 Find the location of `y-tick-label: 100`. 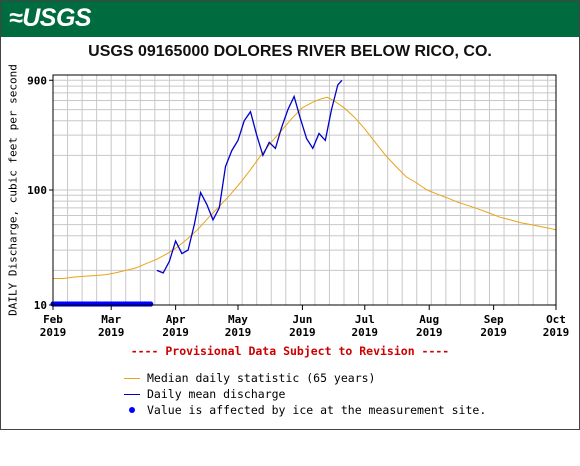

y-tick-label: 100 is located at coordinates (37, 190).